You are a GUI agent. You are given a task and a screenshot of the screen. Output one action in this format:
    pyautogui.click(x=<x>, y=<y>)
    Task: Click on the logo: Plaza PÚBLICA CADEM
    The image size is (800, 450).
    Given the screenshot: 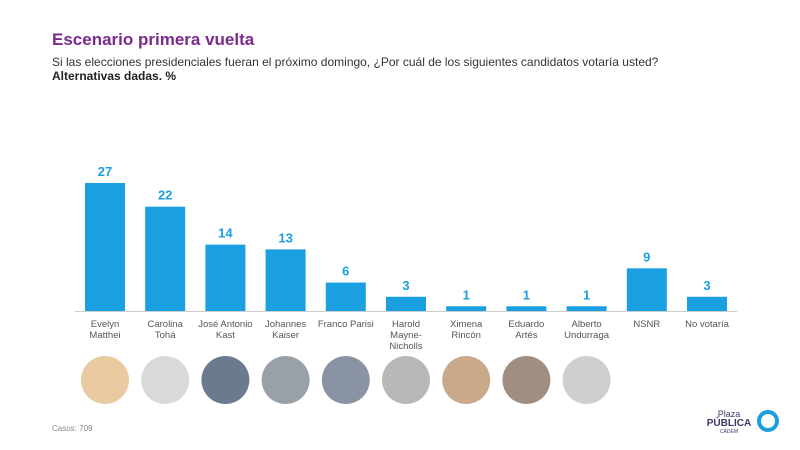 What is the action you would take?
    pyautogui.click(x=729, y=423)
    